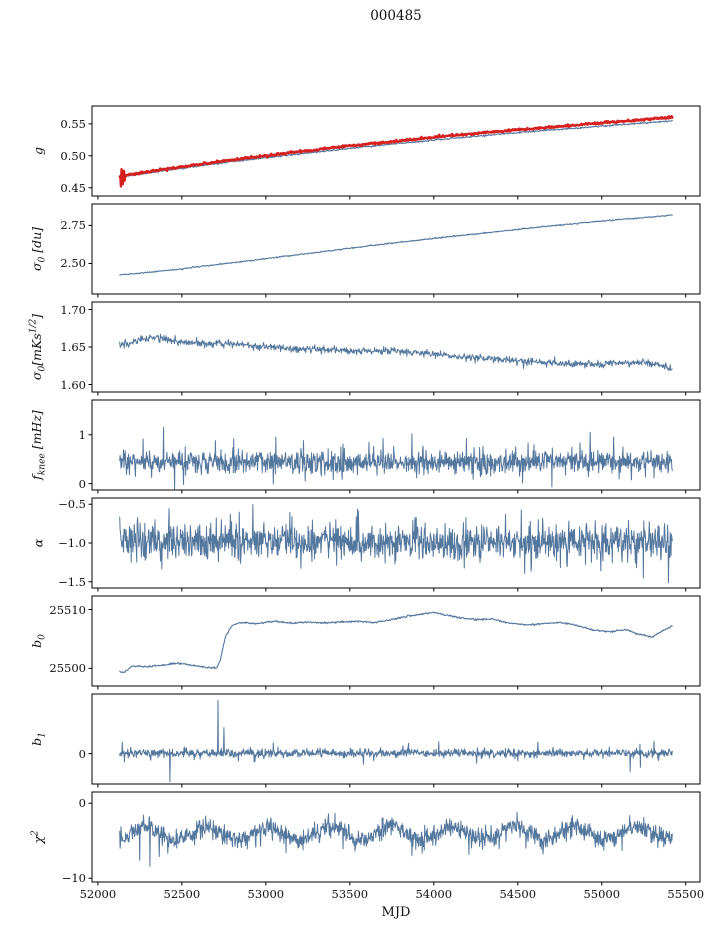 The width and height of the screenshot is (725, 936). I want to click on y-tick-label: 0.45, so click(73, 187).